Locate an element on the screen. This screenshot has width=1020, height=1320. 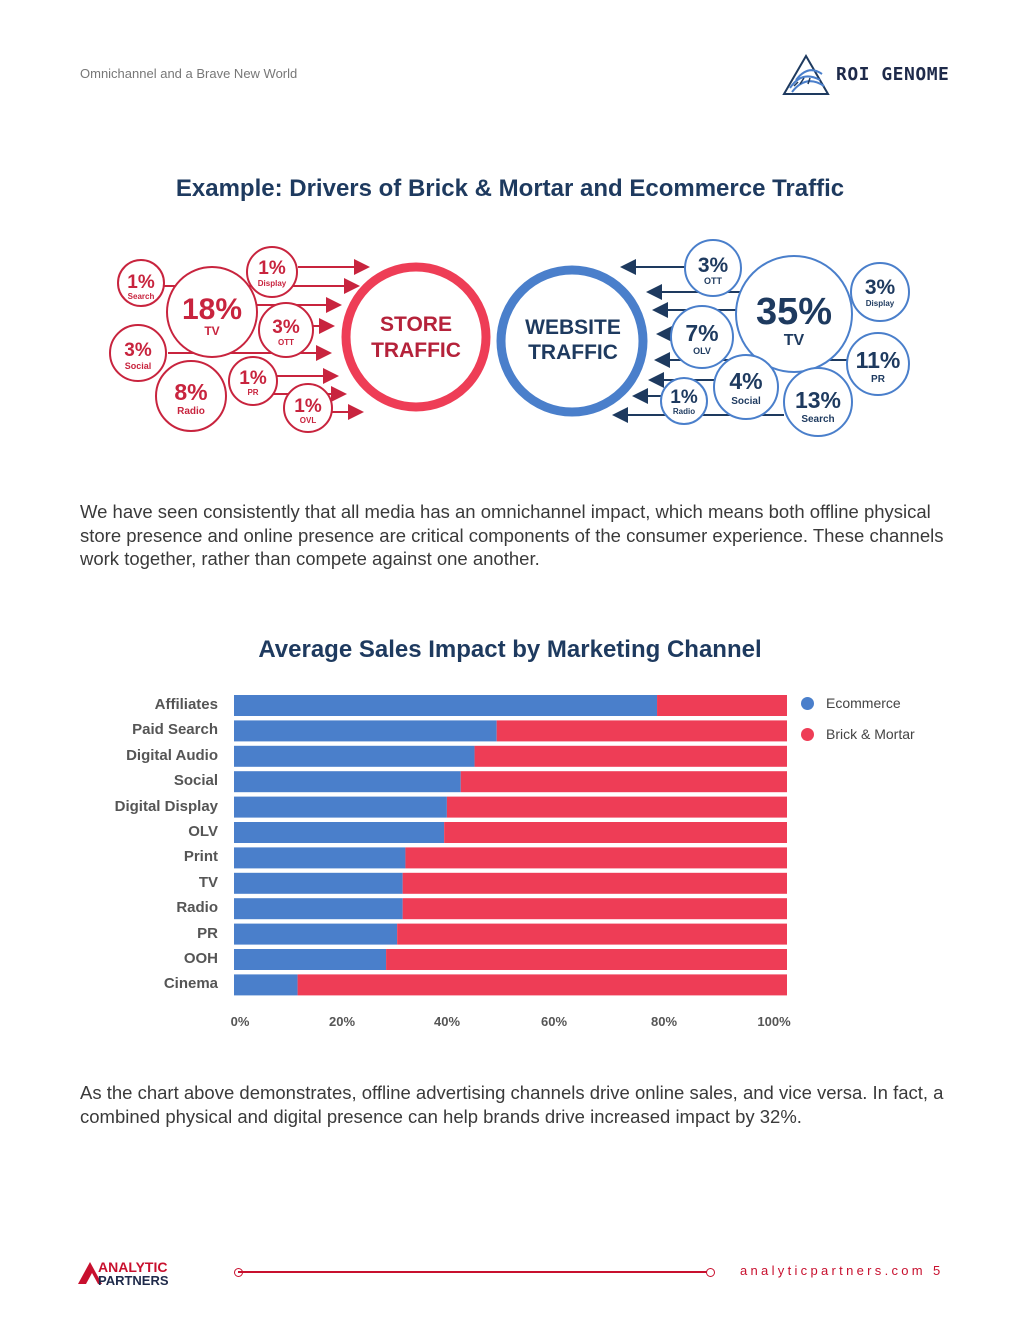
website-bubble: 35% TV is located at coordinates (794, 314).